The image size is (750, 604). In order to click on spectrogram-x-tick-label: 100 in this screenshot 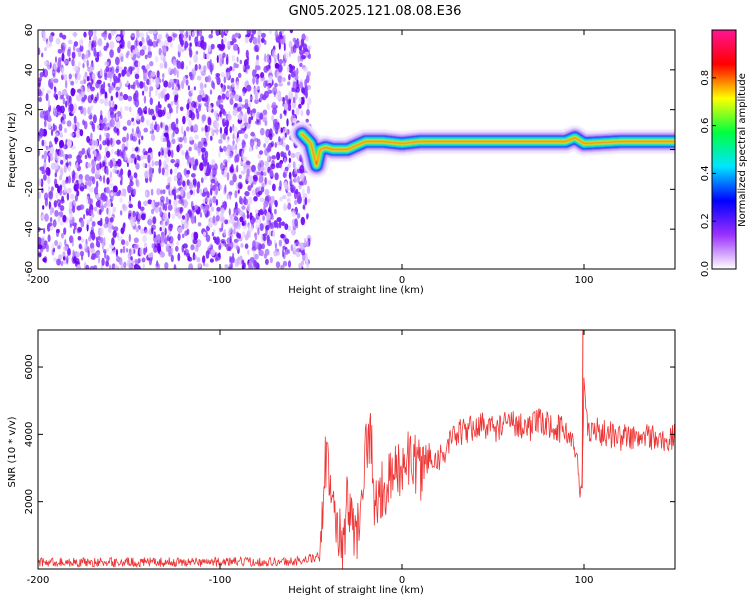, I will do `click(583, 280)`.